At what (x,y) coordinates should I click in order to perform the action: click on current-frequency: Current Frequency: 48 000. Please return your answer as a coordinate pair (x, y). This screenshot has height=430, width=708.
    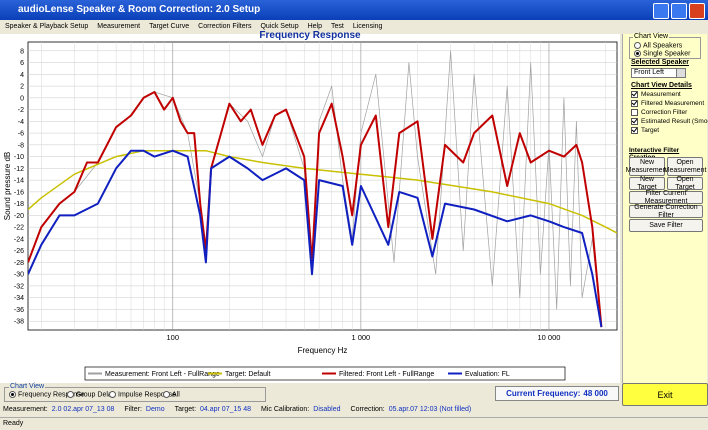
    Looking at the image, I should click on (557, 393).